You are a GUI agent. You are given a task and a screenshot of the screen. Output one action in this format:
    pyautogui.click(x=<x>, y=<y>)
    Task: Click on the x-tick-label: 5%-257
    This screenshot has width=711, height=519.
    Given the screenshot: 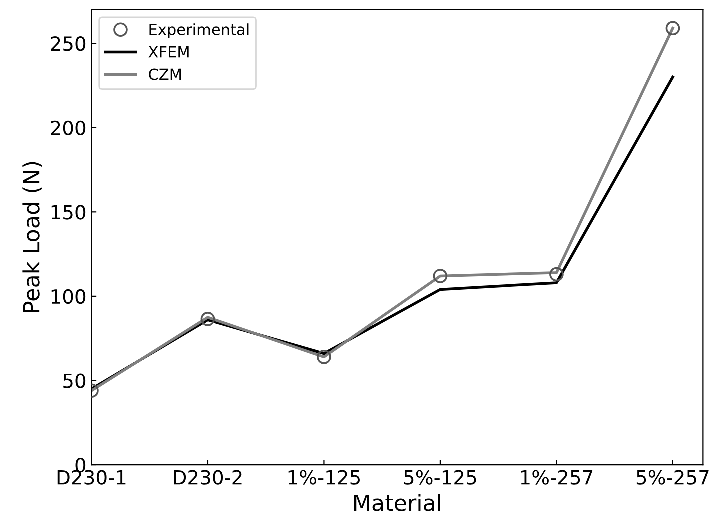 What is the action you would take?
    pyautogui.click(x=672, y=477)
    